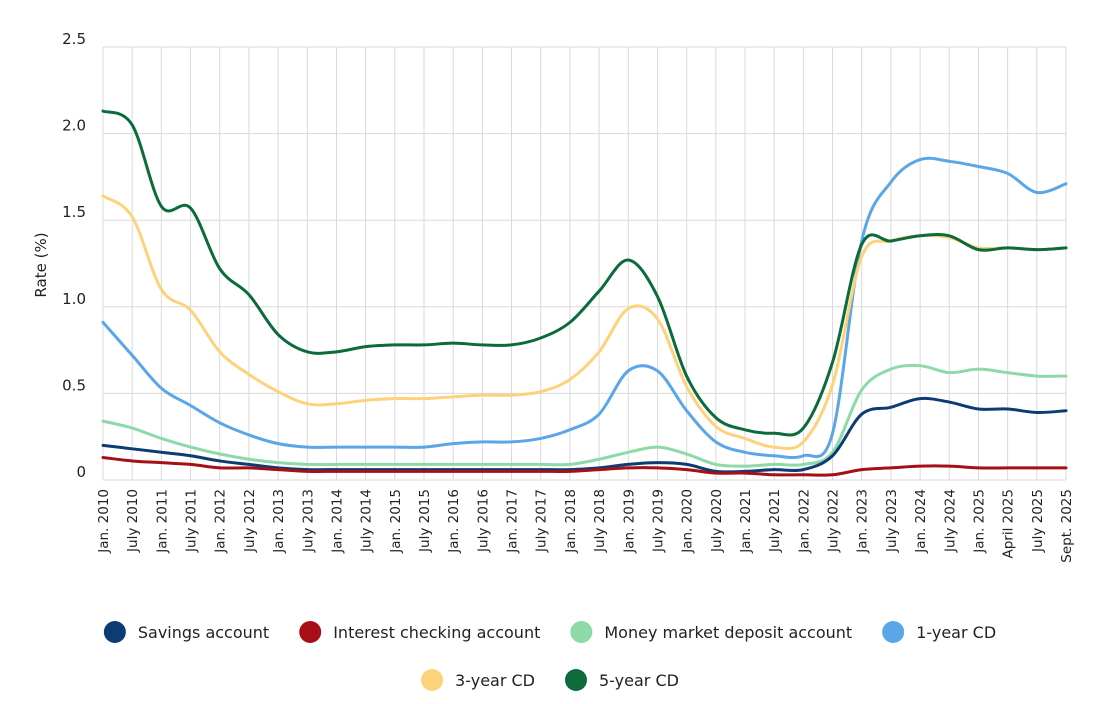  Describe the element at coordinates (629, 521) in the screenshot. I see `x-tick-label: Jan. 2019` at that location.